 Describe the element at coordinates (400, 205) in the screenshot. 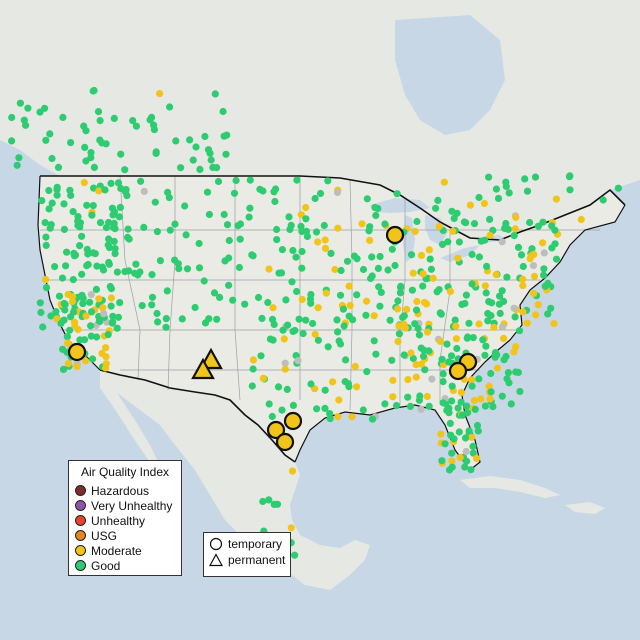

I see `lake-superior` at that location.